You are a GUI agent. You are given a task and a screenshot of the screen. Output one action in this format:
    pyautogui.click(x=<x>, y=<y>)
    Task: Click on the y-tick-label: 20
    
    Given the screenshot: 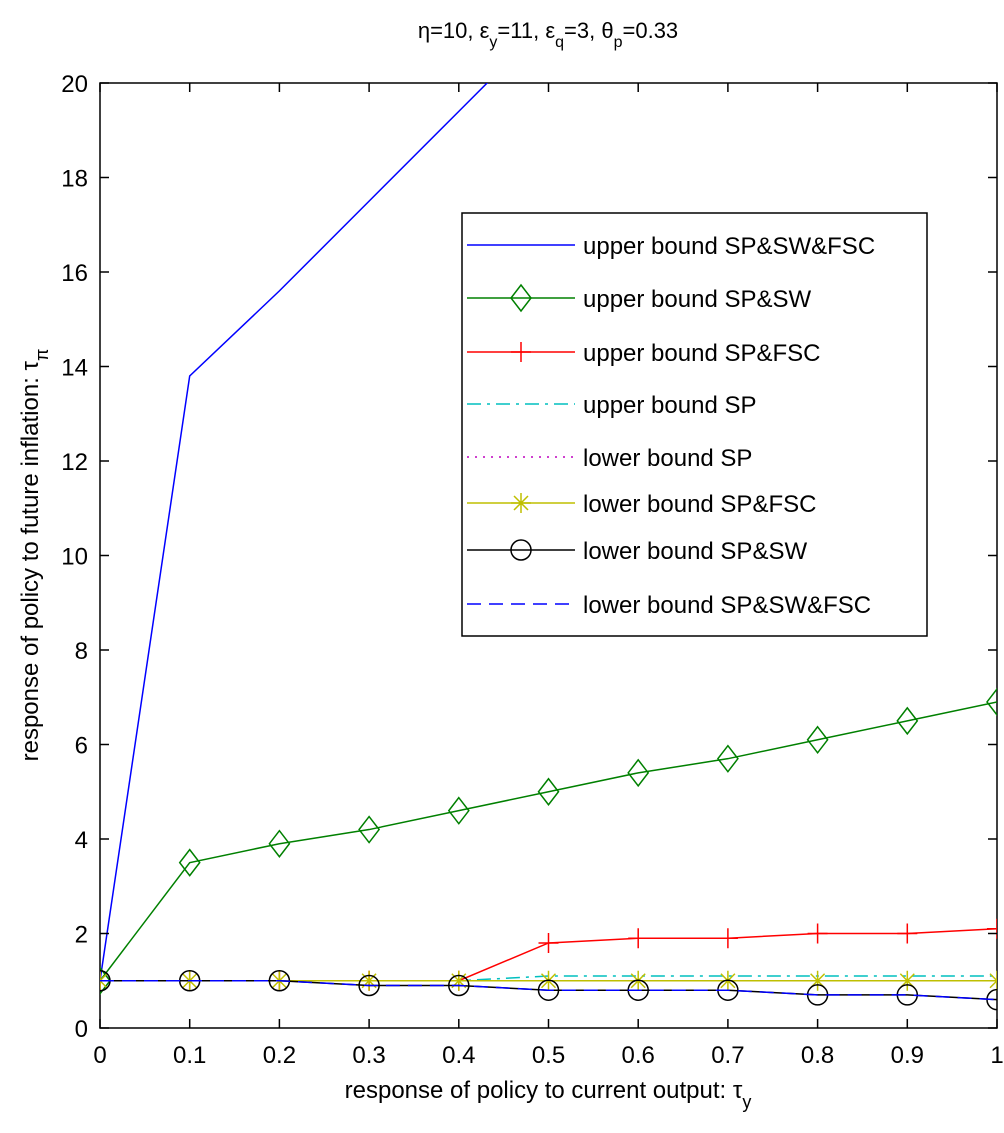 What is the action you would take?
    pyautogui.click(x=74, y=84)
    